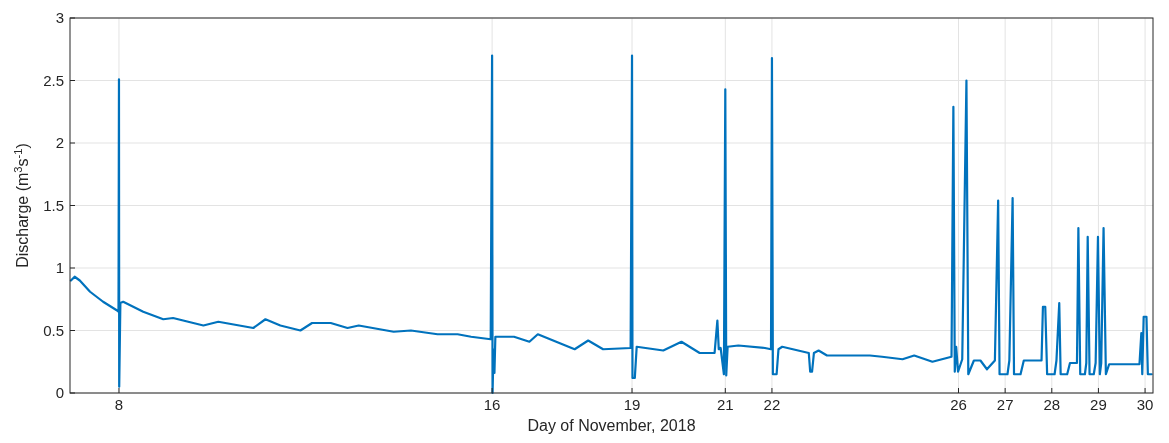  Describe the element at coordinates (492, 404) in the screenshot. I see `x-tick-label: 16` at that location.